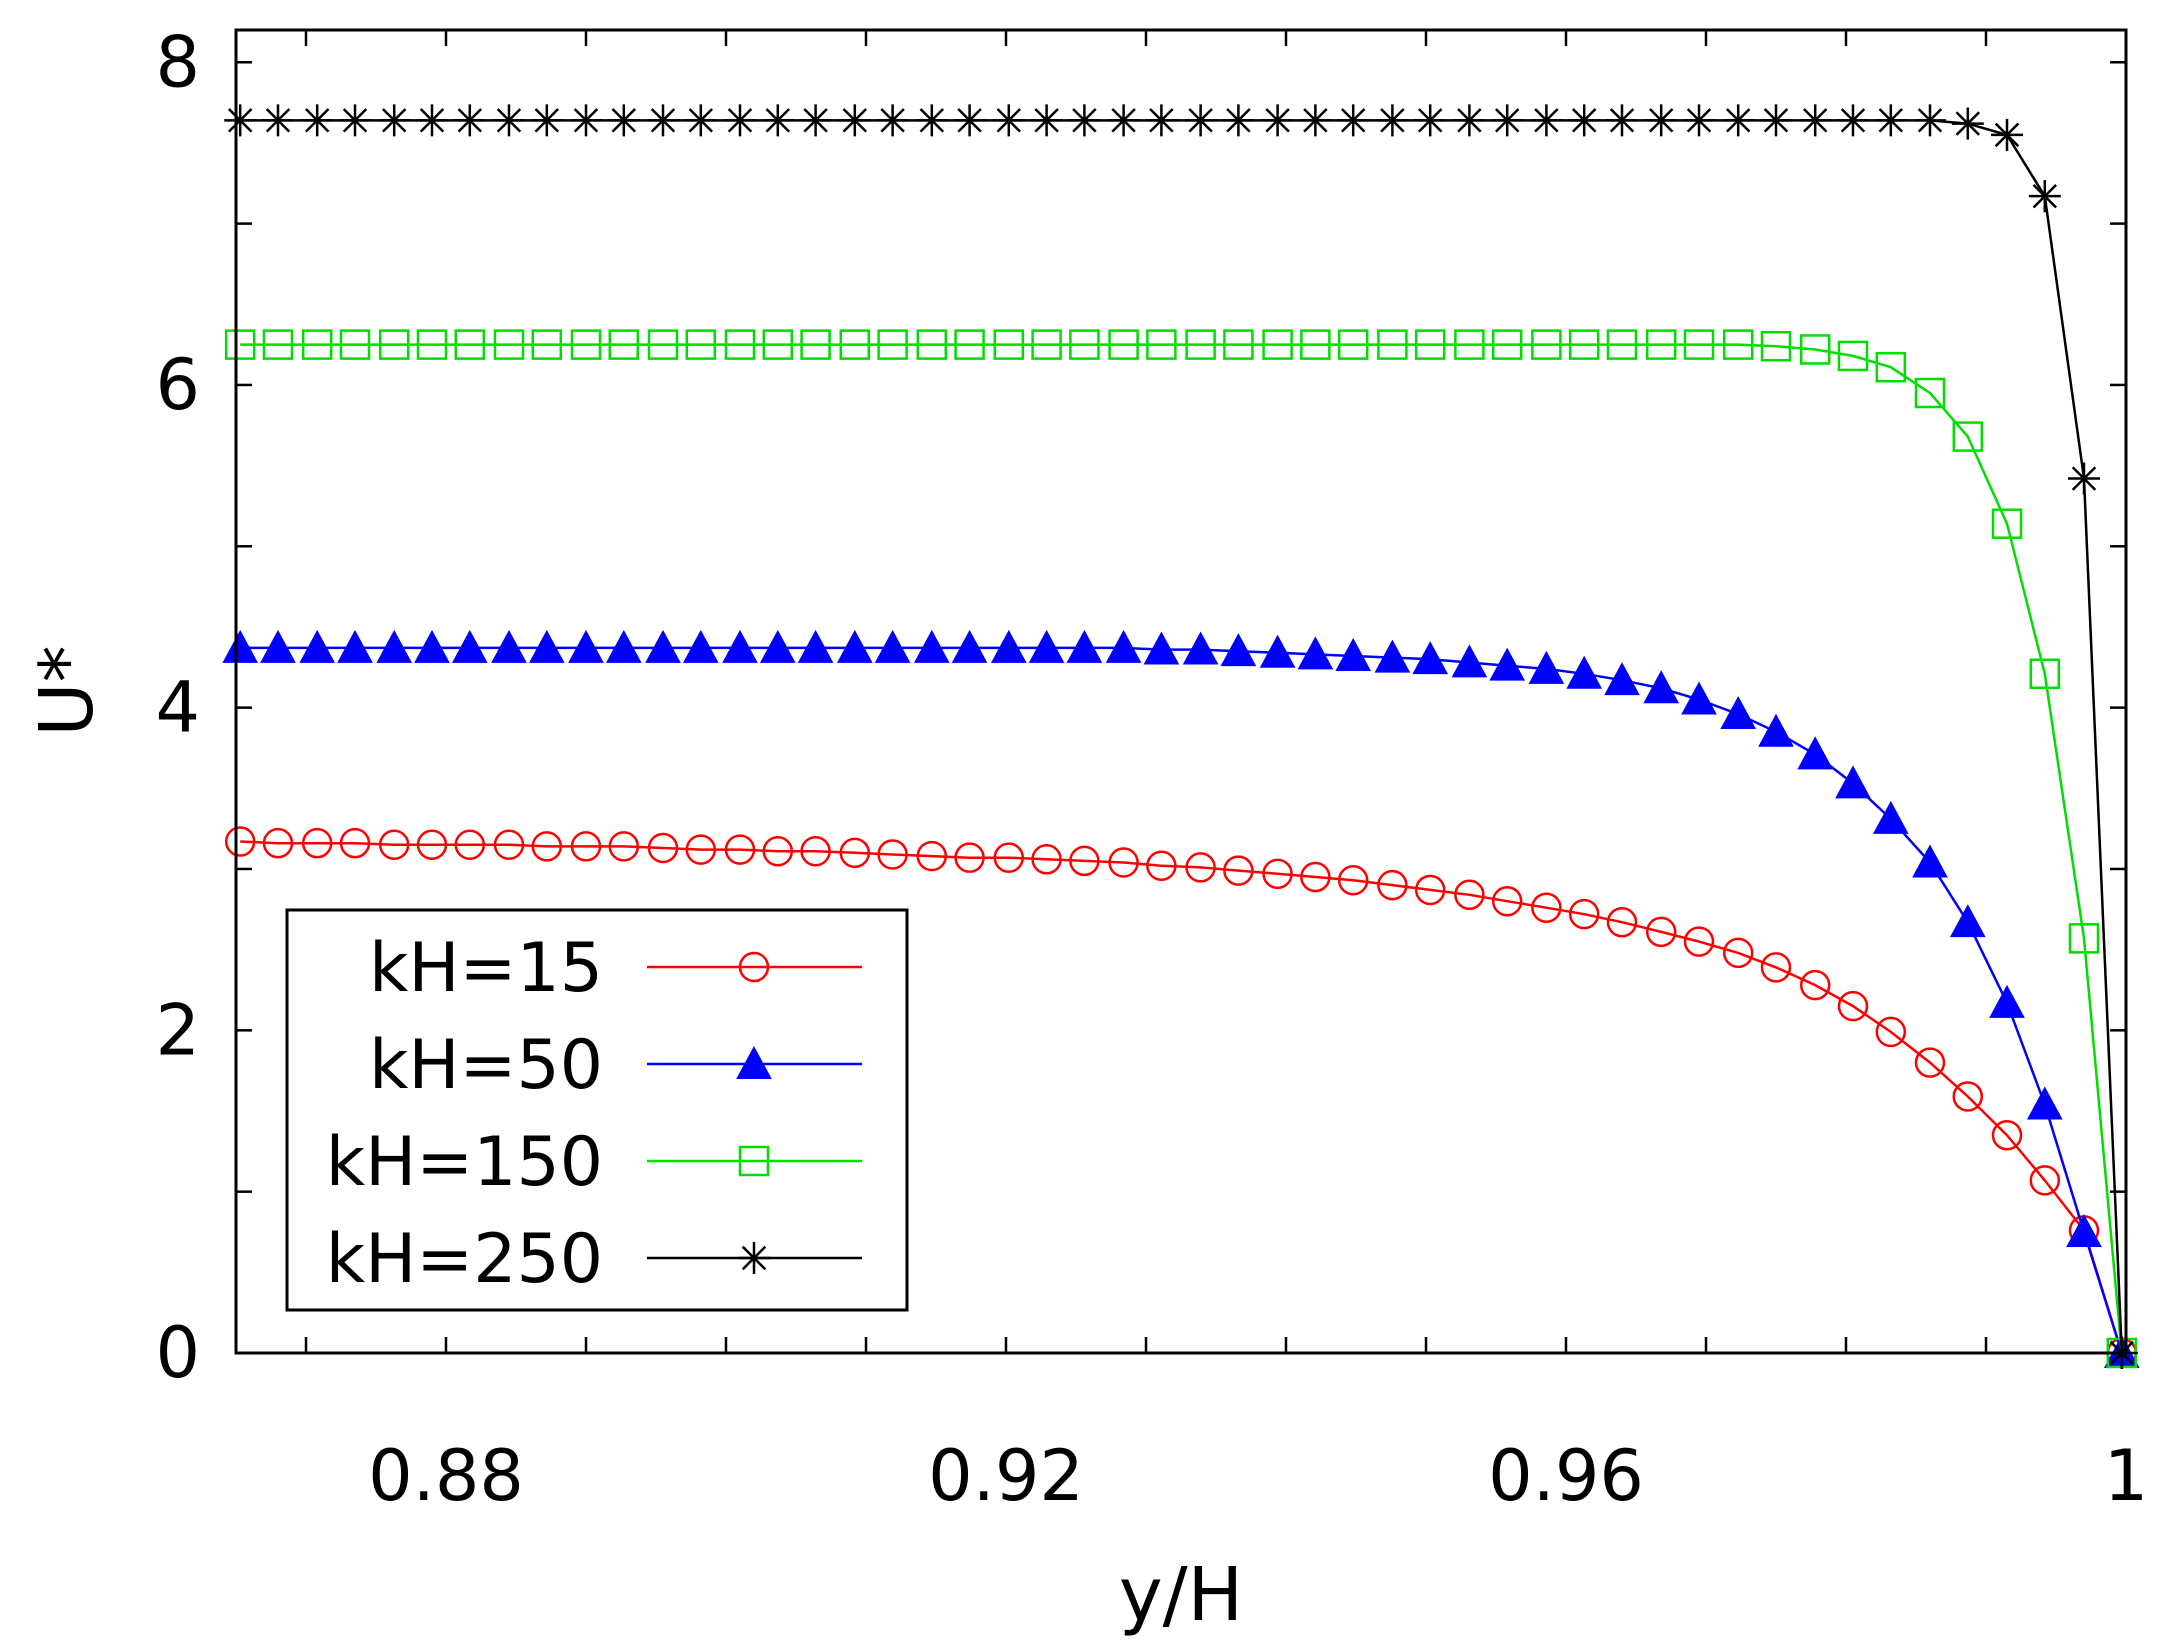 The width and height of the screenshot is (2170, 1652). I want to click on y-tick-label: 8, so click(177, 62).